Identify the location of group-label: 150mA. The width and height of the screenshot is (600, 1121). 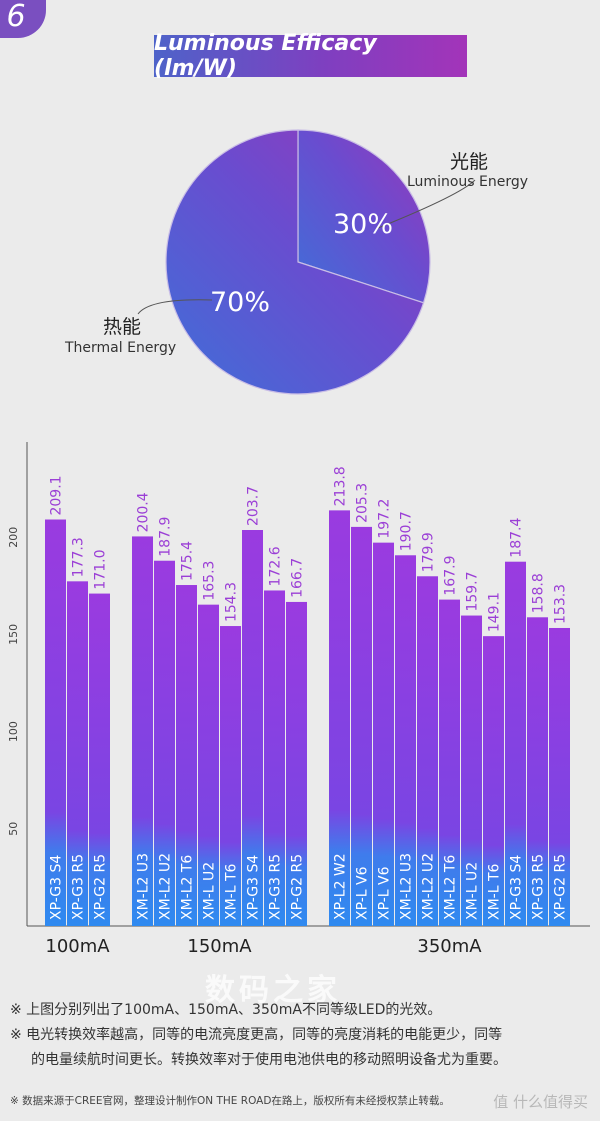
(219, 946).